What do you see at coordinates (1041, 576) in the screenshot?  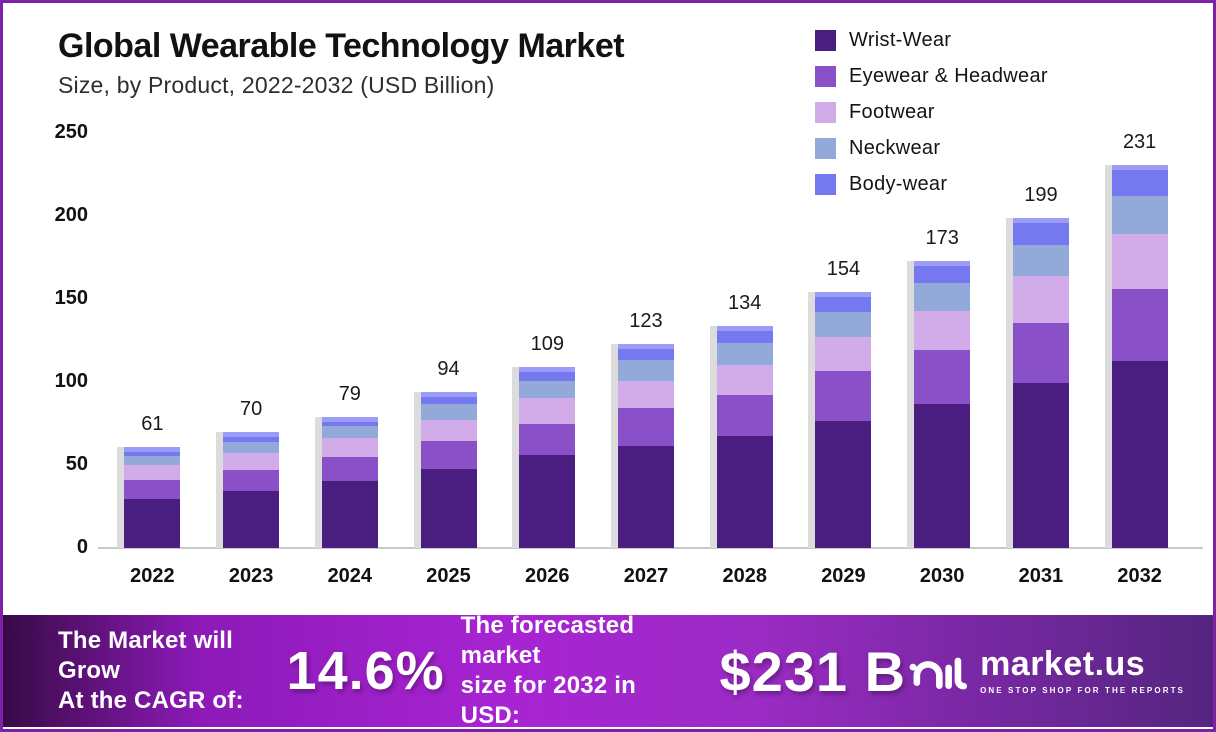 I see `x-axis-label-2031: 2031` at bounding box center [1041, 576].